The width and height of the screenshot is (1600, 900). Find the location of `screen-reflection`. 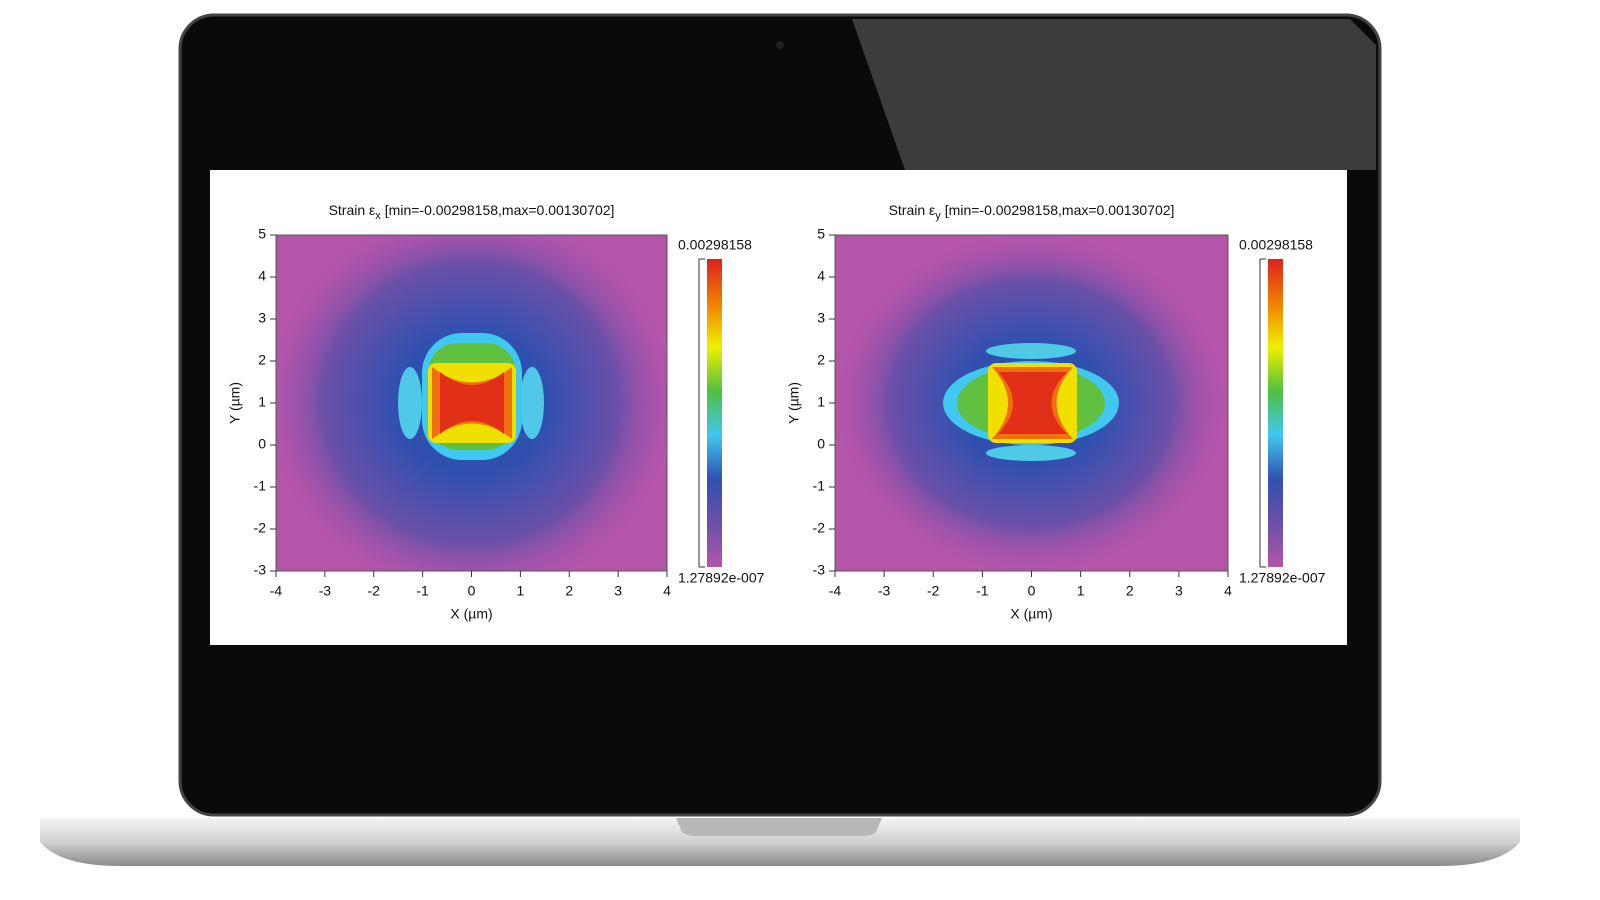

screen-reflection is located at coordinates (1114, 94).